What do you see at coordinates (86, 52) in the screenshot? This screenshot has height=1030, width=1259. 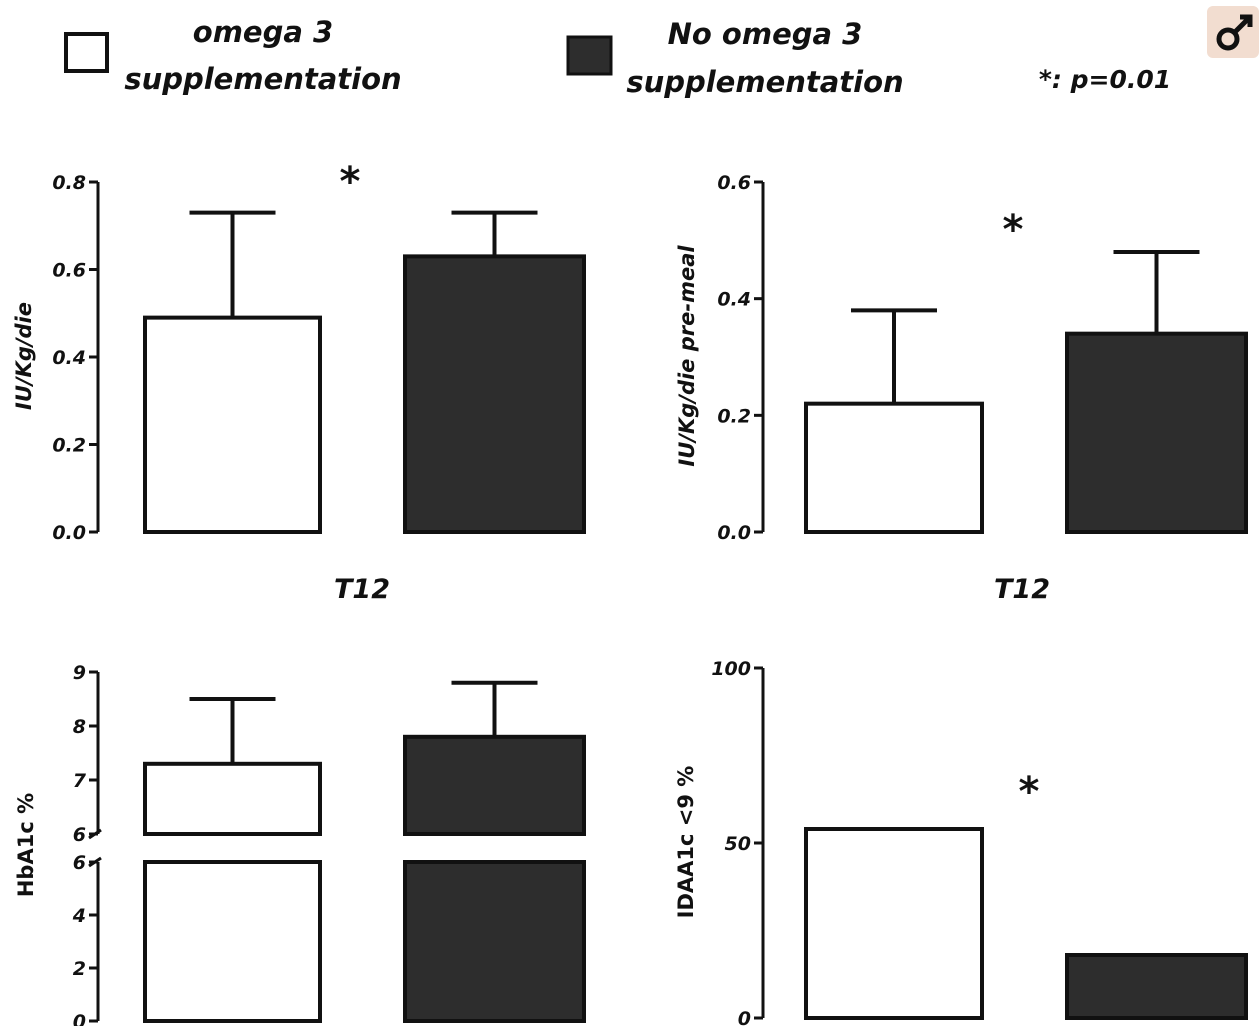 I see `legend-swatch-omega3` at bounding box center [86, 52].